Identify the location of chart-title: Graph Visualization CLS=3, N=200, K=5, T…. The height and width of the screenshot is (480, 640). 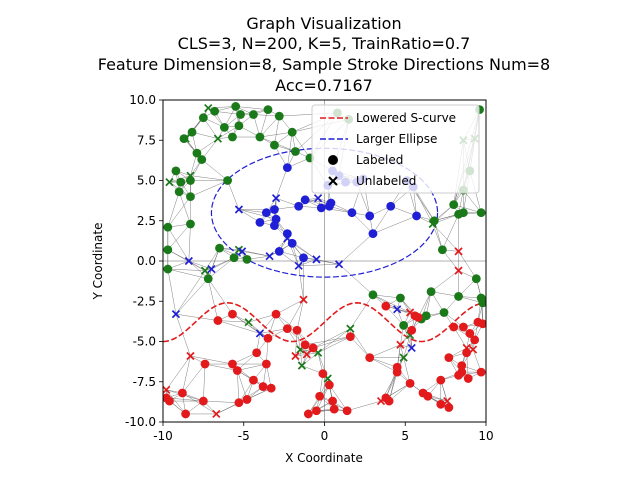
(324, 54).